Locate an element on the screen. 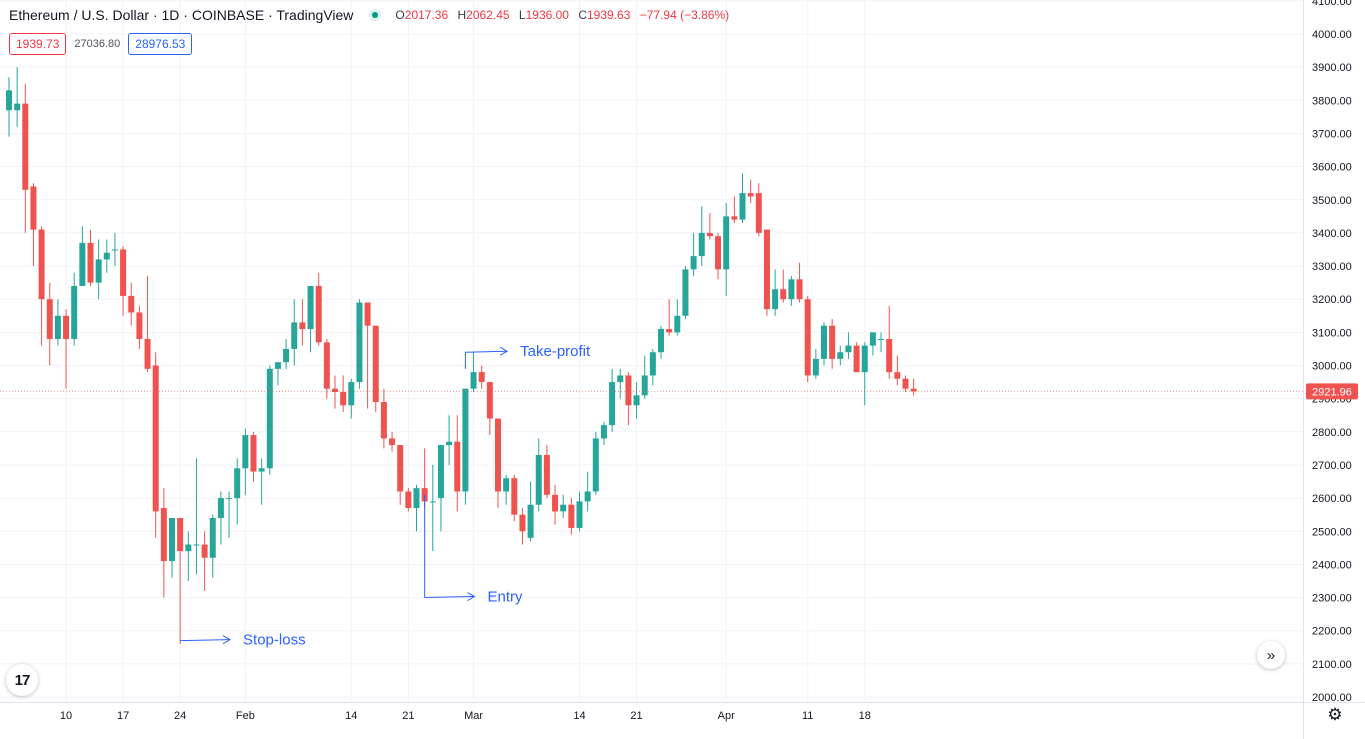 This screenshot has width=1365, height=739. chart-settings-button: ⚙ is located at coordinates (1335, 714).